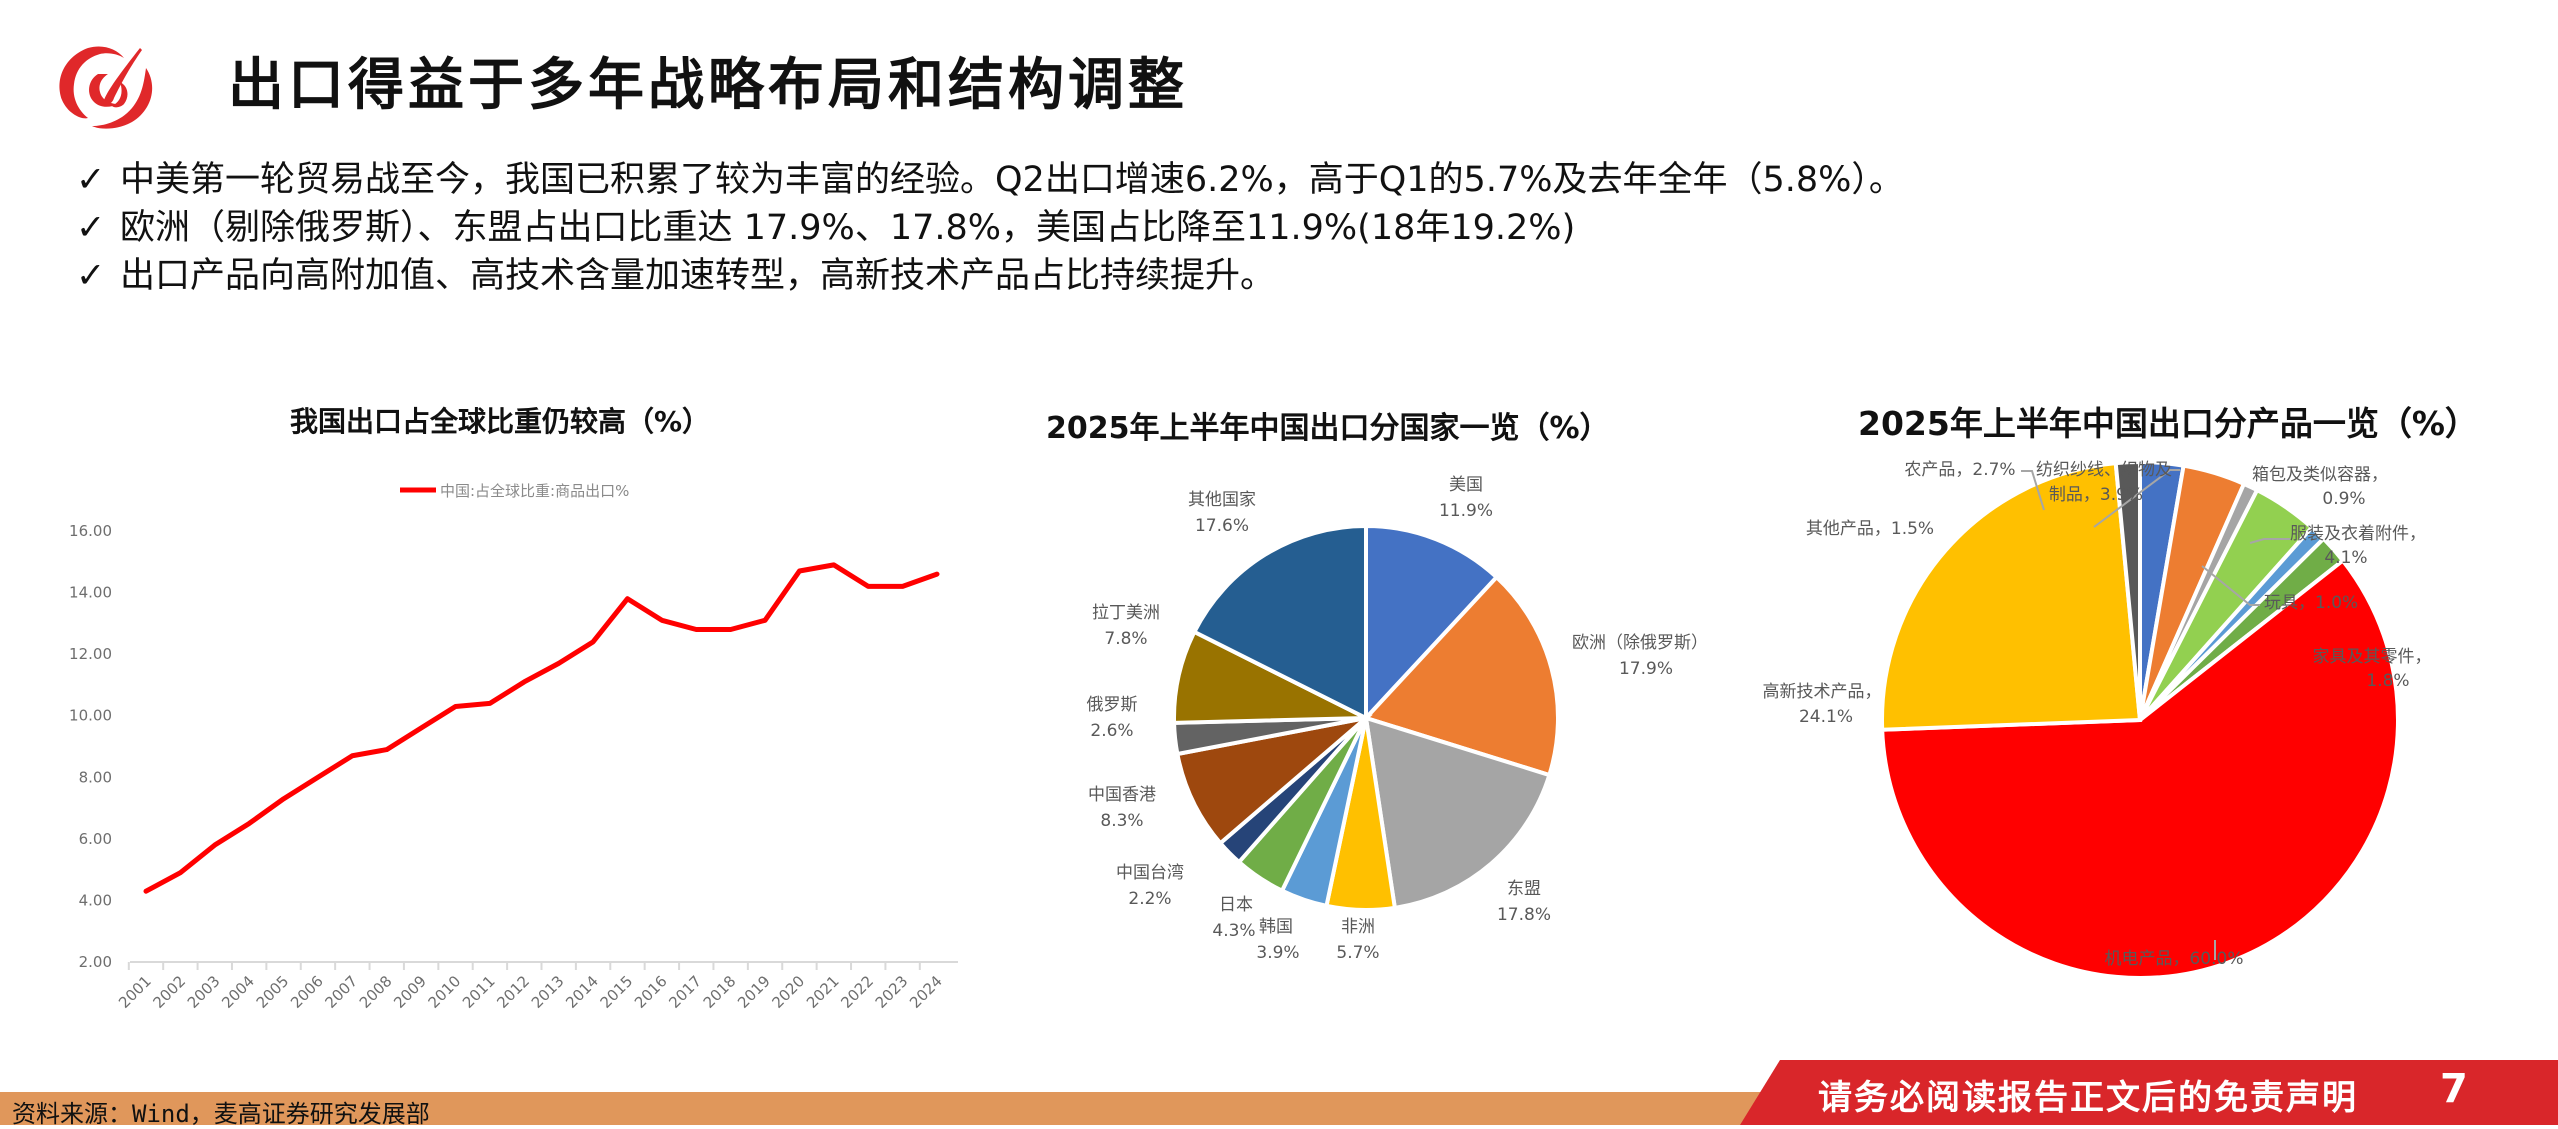  Describe the element at coordinates (1111, 731) in the screenshot. I see `value-russia: 2.6%` at that location.